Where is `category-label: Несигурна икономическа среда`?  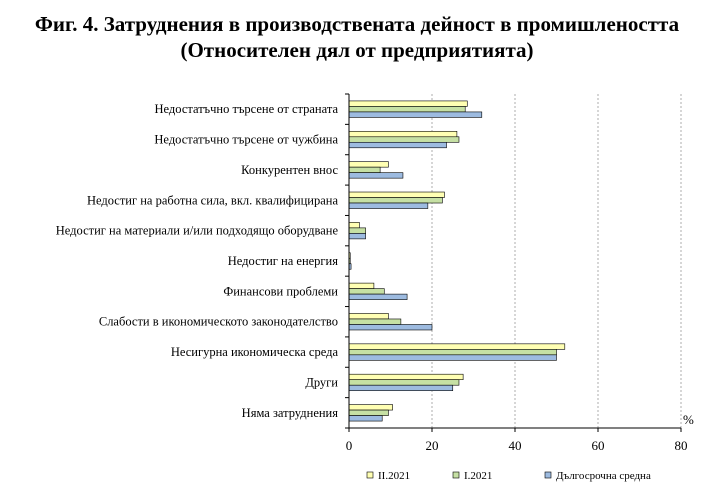 category-label: Несигурна икономическа среда is located at coordinates (255, 352).